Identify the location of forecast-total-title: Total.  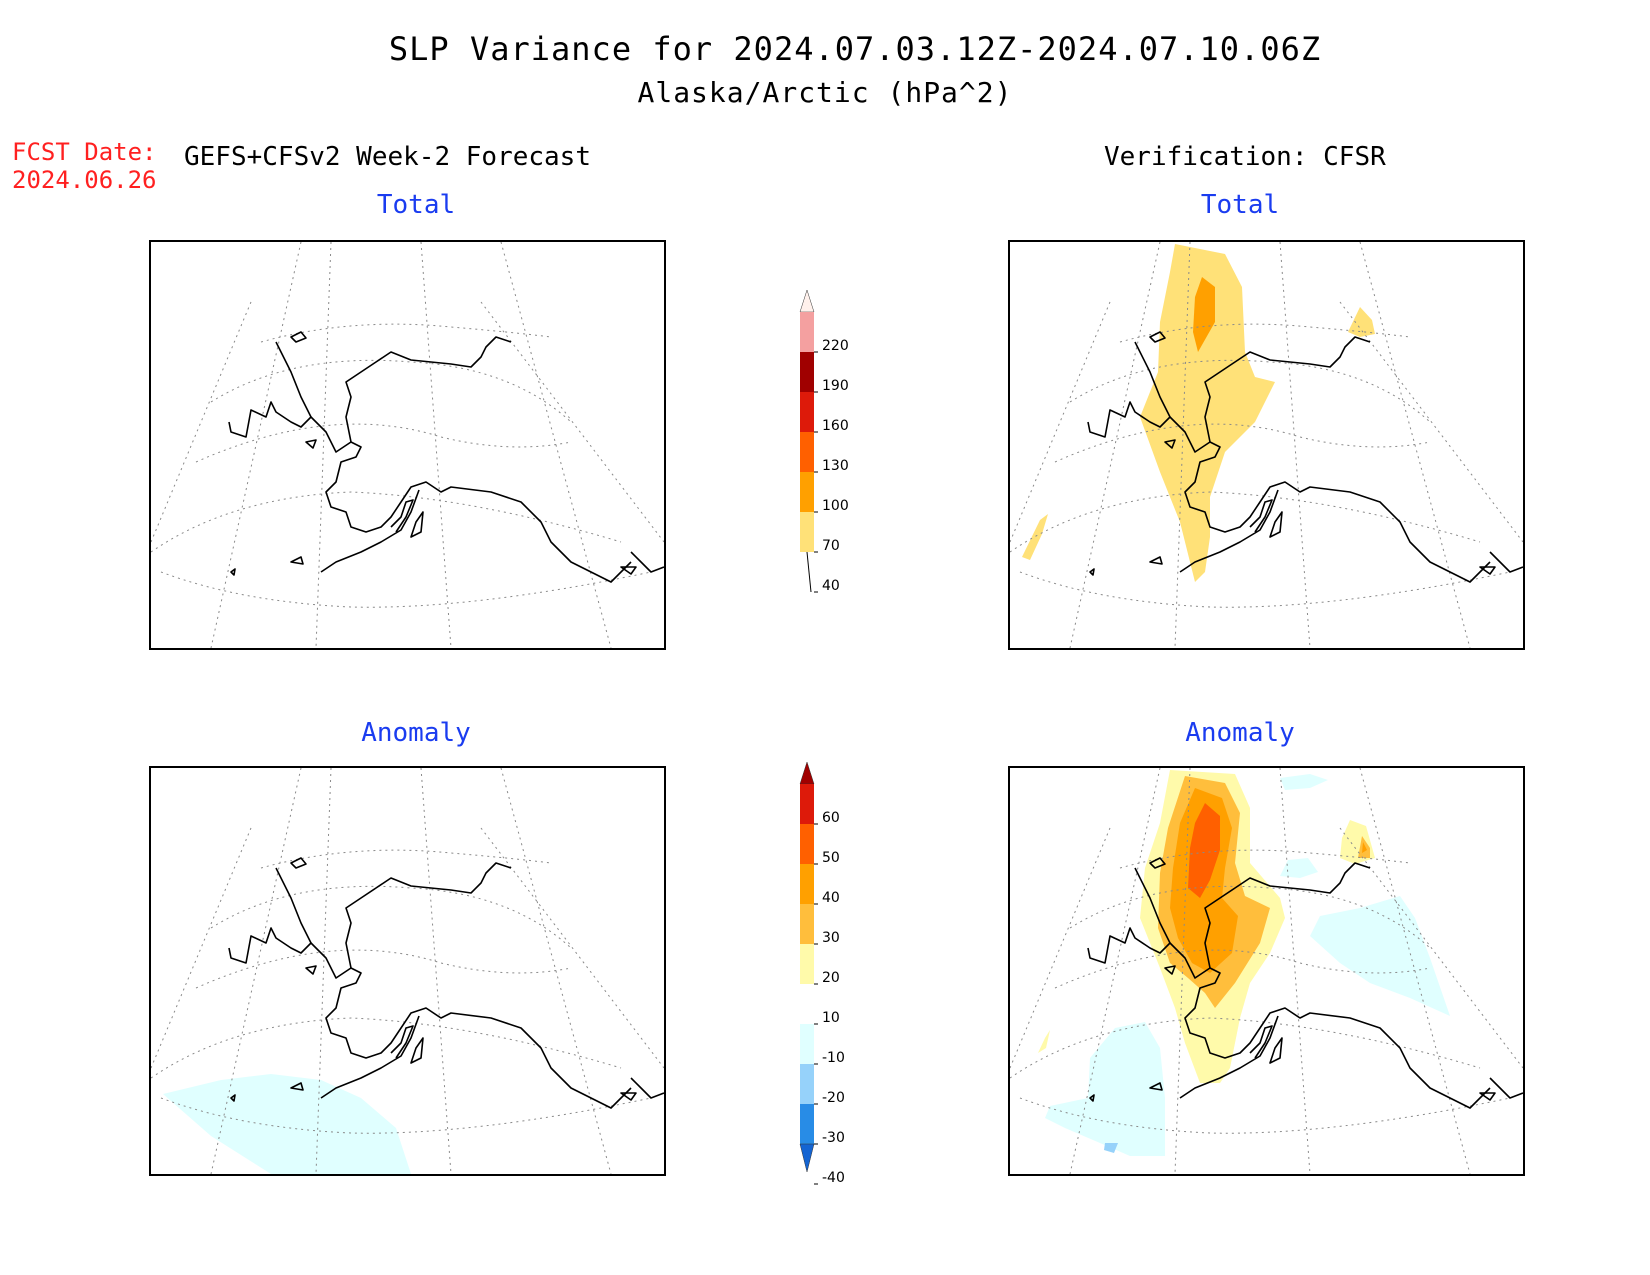
(416, 205).